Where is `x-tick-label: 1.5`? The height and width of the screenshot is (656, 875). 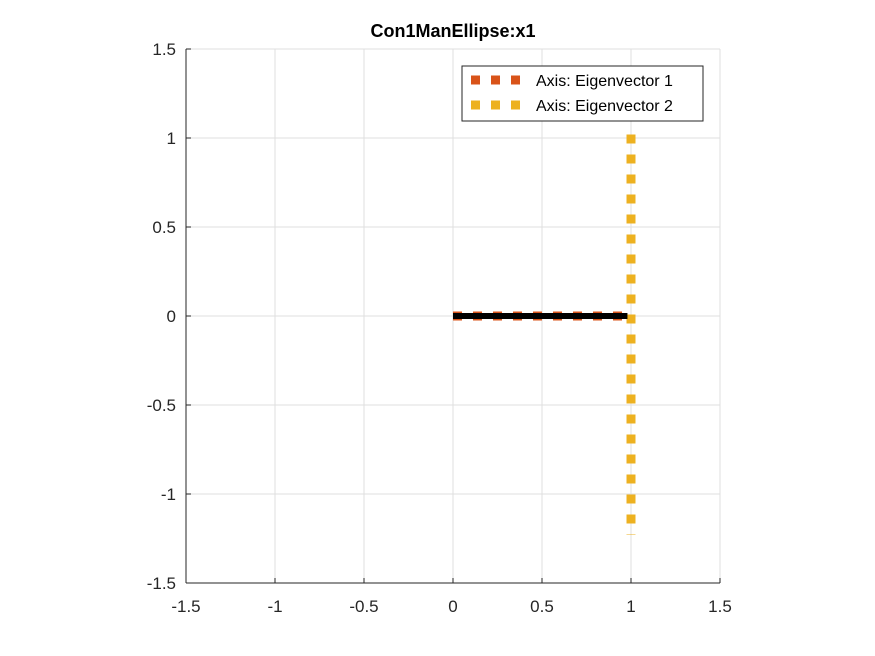 x-tick-label: 1.5 is located at coordinates (720, 606).